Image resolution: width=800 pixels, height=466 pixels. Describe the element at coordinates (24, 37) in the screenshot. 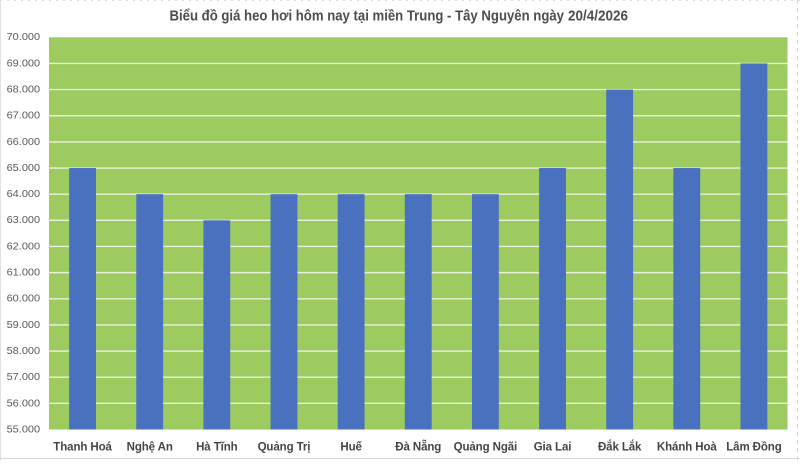

I see `svg-text: 70.000` at that location.